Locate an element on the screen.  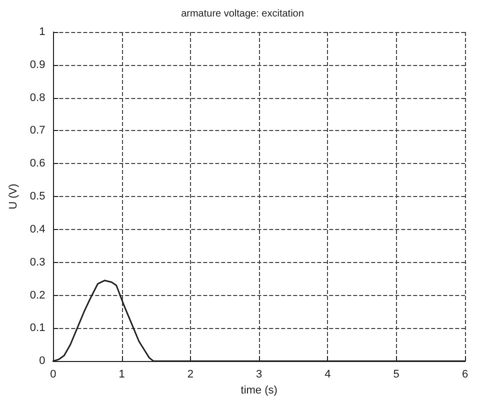
x-tick-label: 6 is located at coordinates (465, 374).